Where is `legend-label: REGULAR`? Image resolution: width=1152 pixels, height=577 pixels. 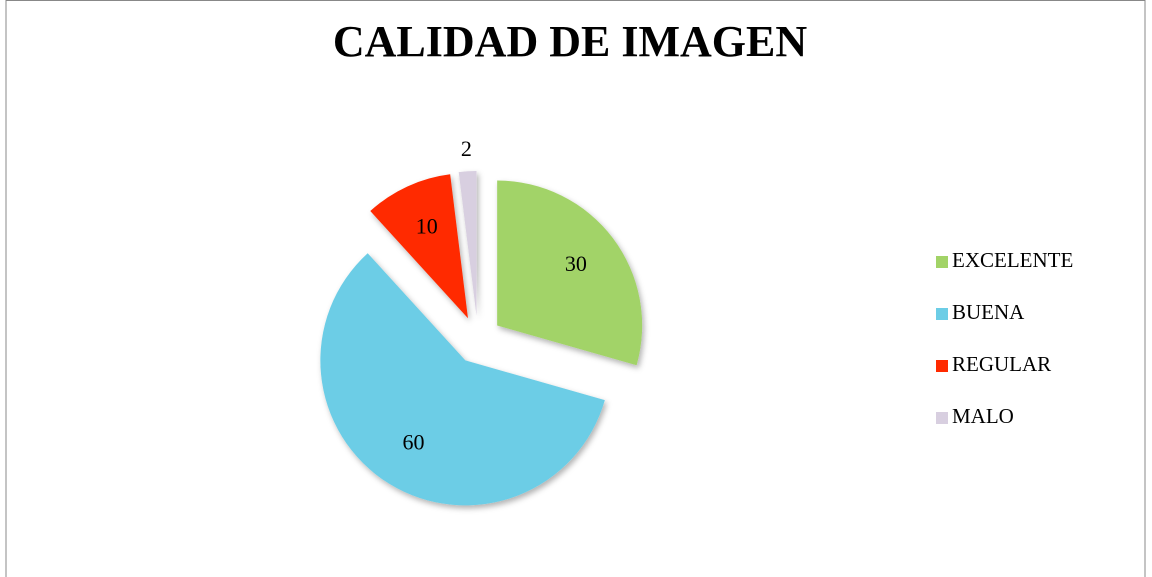
legend-label: REGULAR is located at coordinates (1001, 364).